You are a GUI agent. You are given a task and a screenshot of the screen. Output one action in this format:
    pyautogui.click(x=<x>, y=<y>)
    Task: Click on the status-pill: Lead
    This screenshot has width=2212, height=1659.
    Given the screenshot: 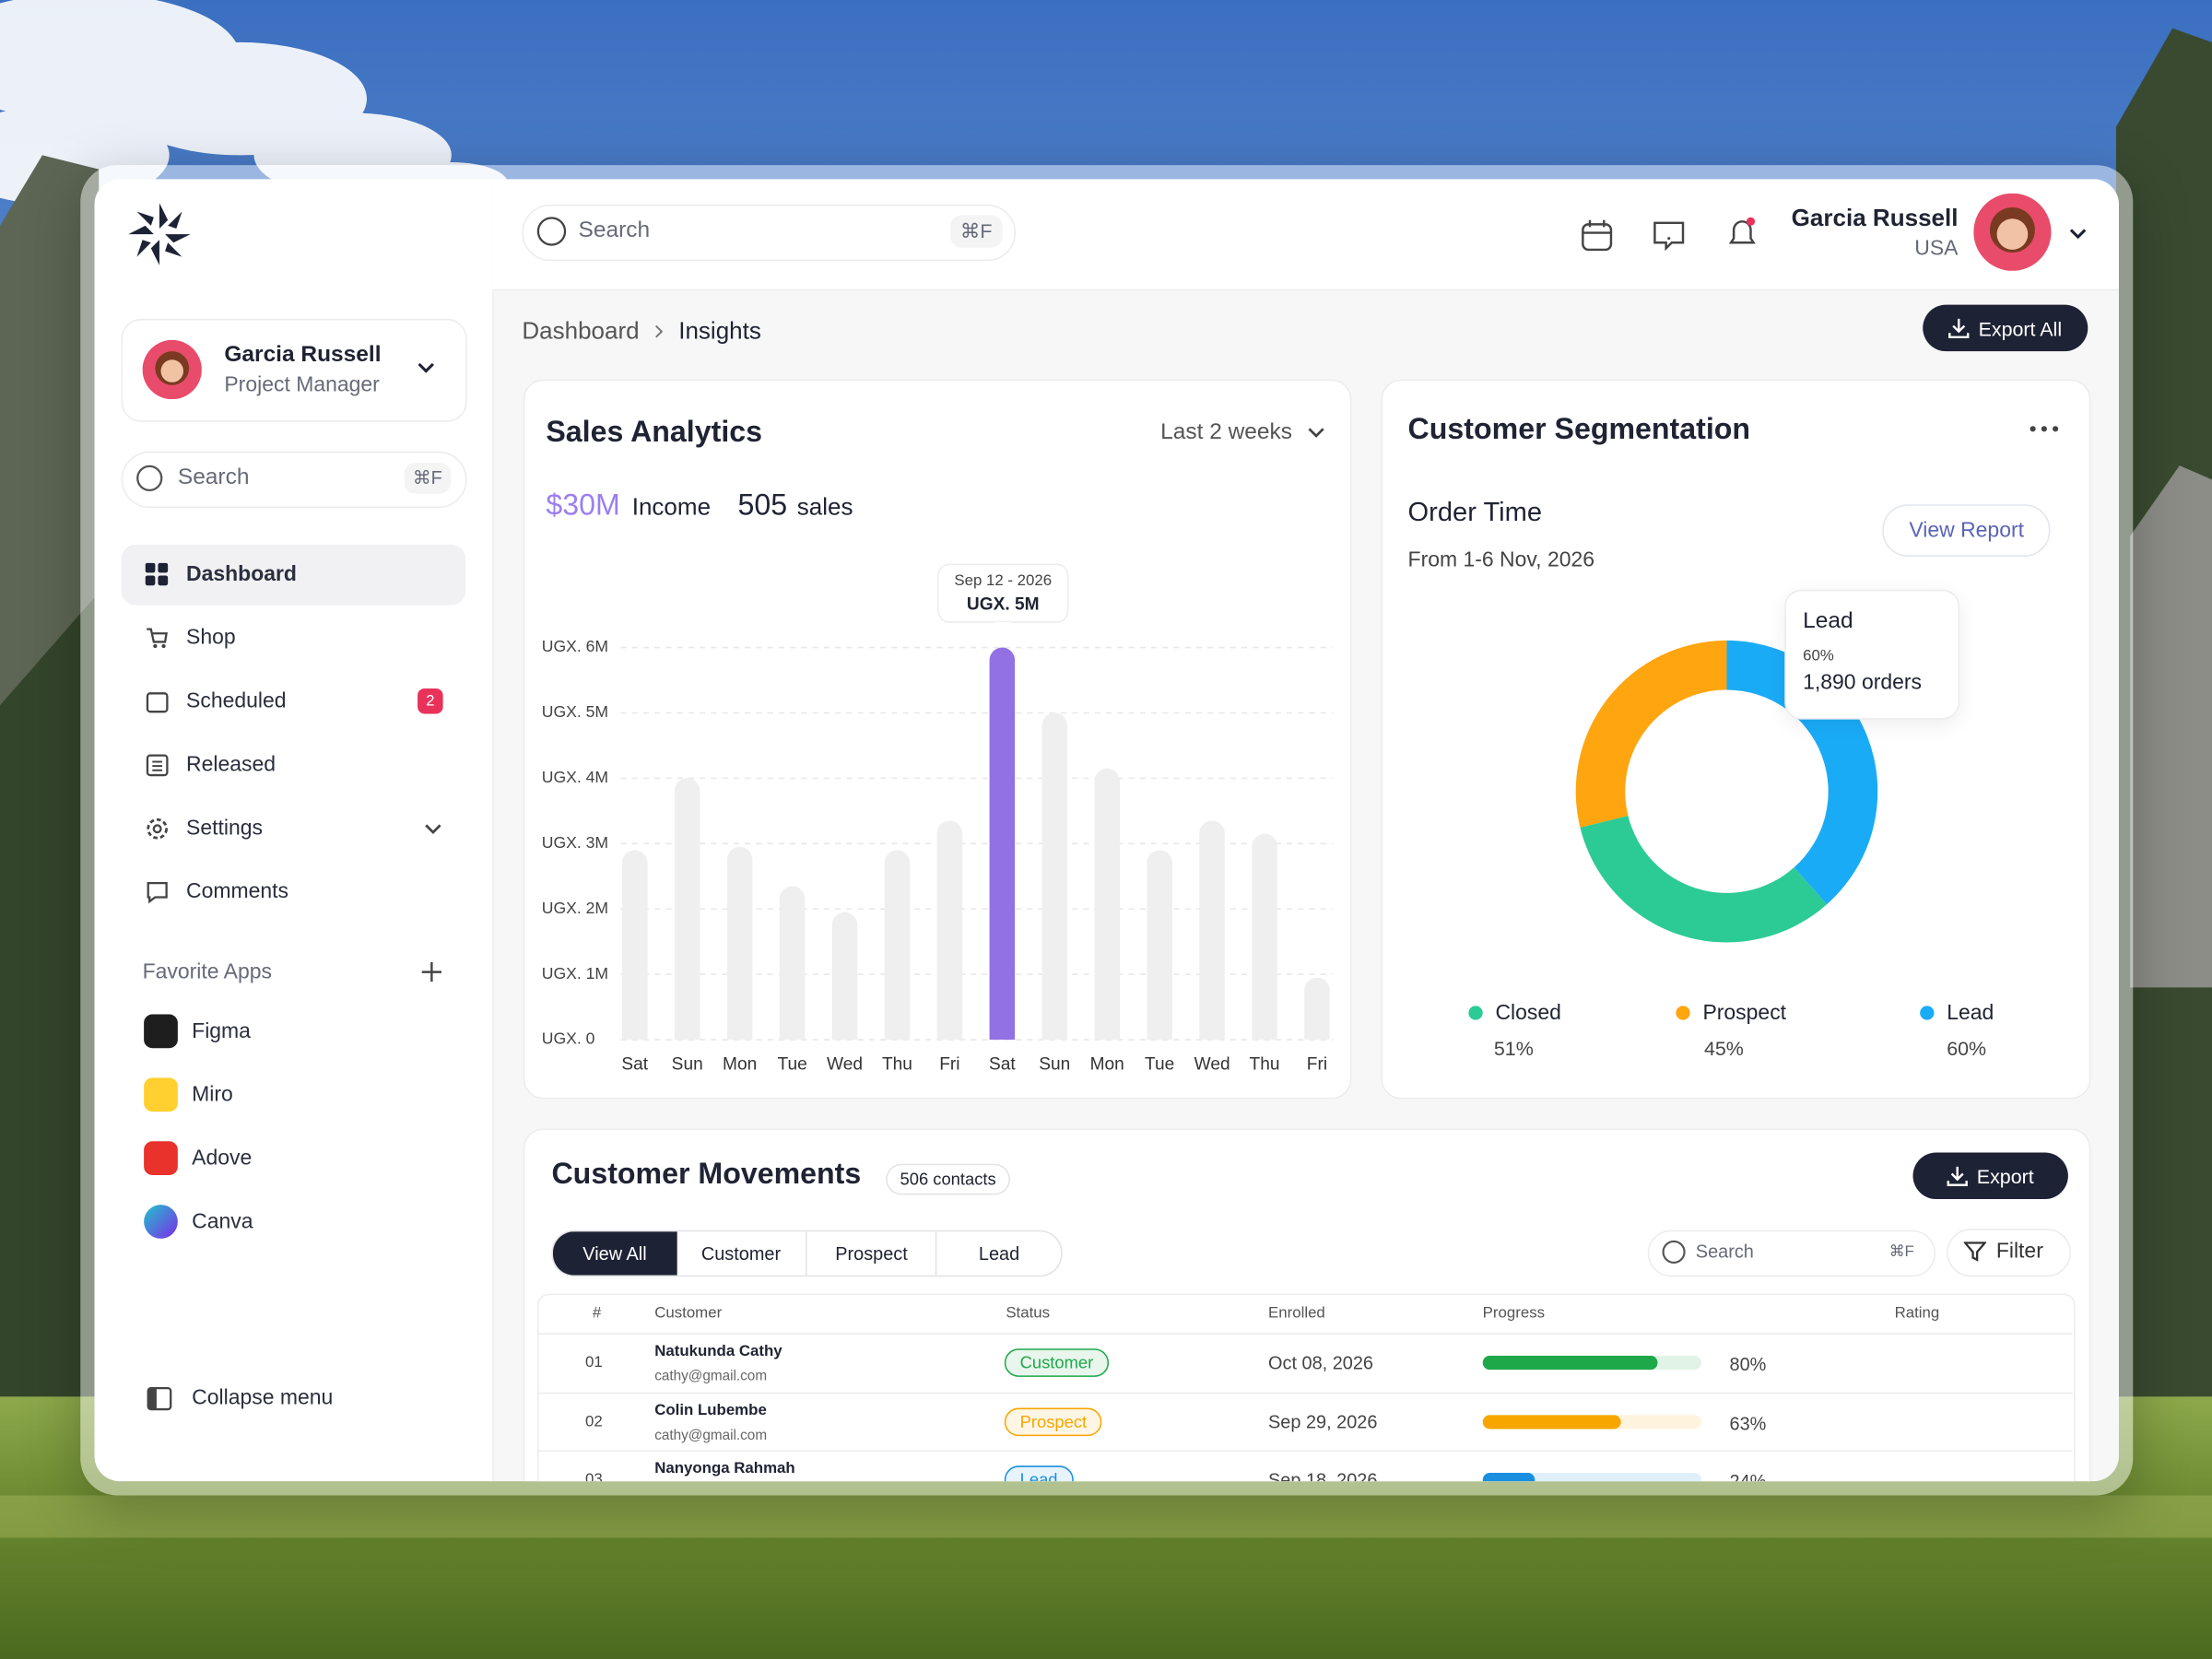 What is the action you would take?
    pyautogui.click(x=1039, y=1473)
    